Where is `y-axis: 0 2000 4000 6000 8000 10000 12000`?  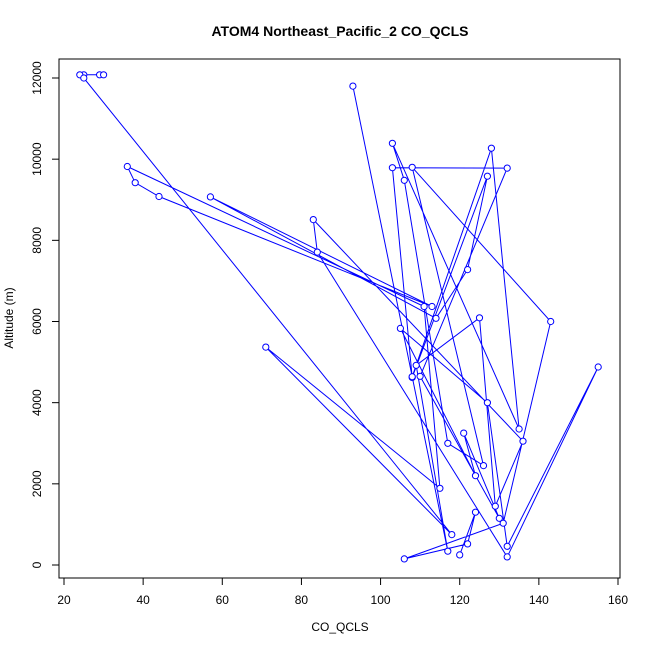 y-axis: 0 2000 4000 6000 8000 10000 12000 is located at coordinates (45, 314).